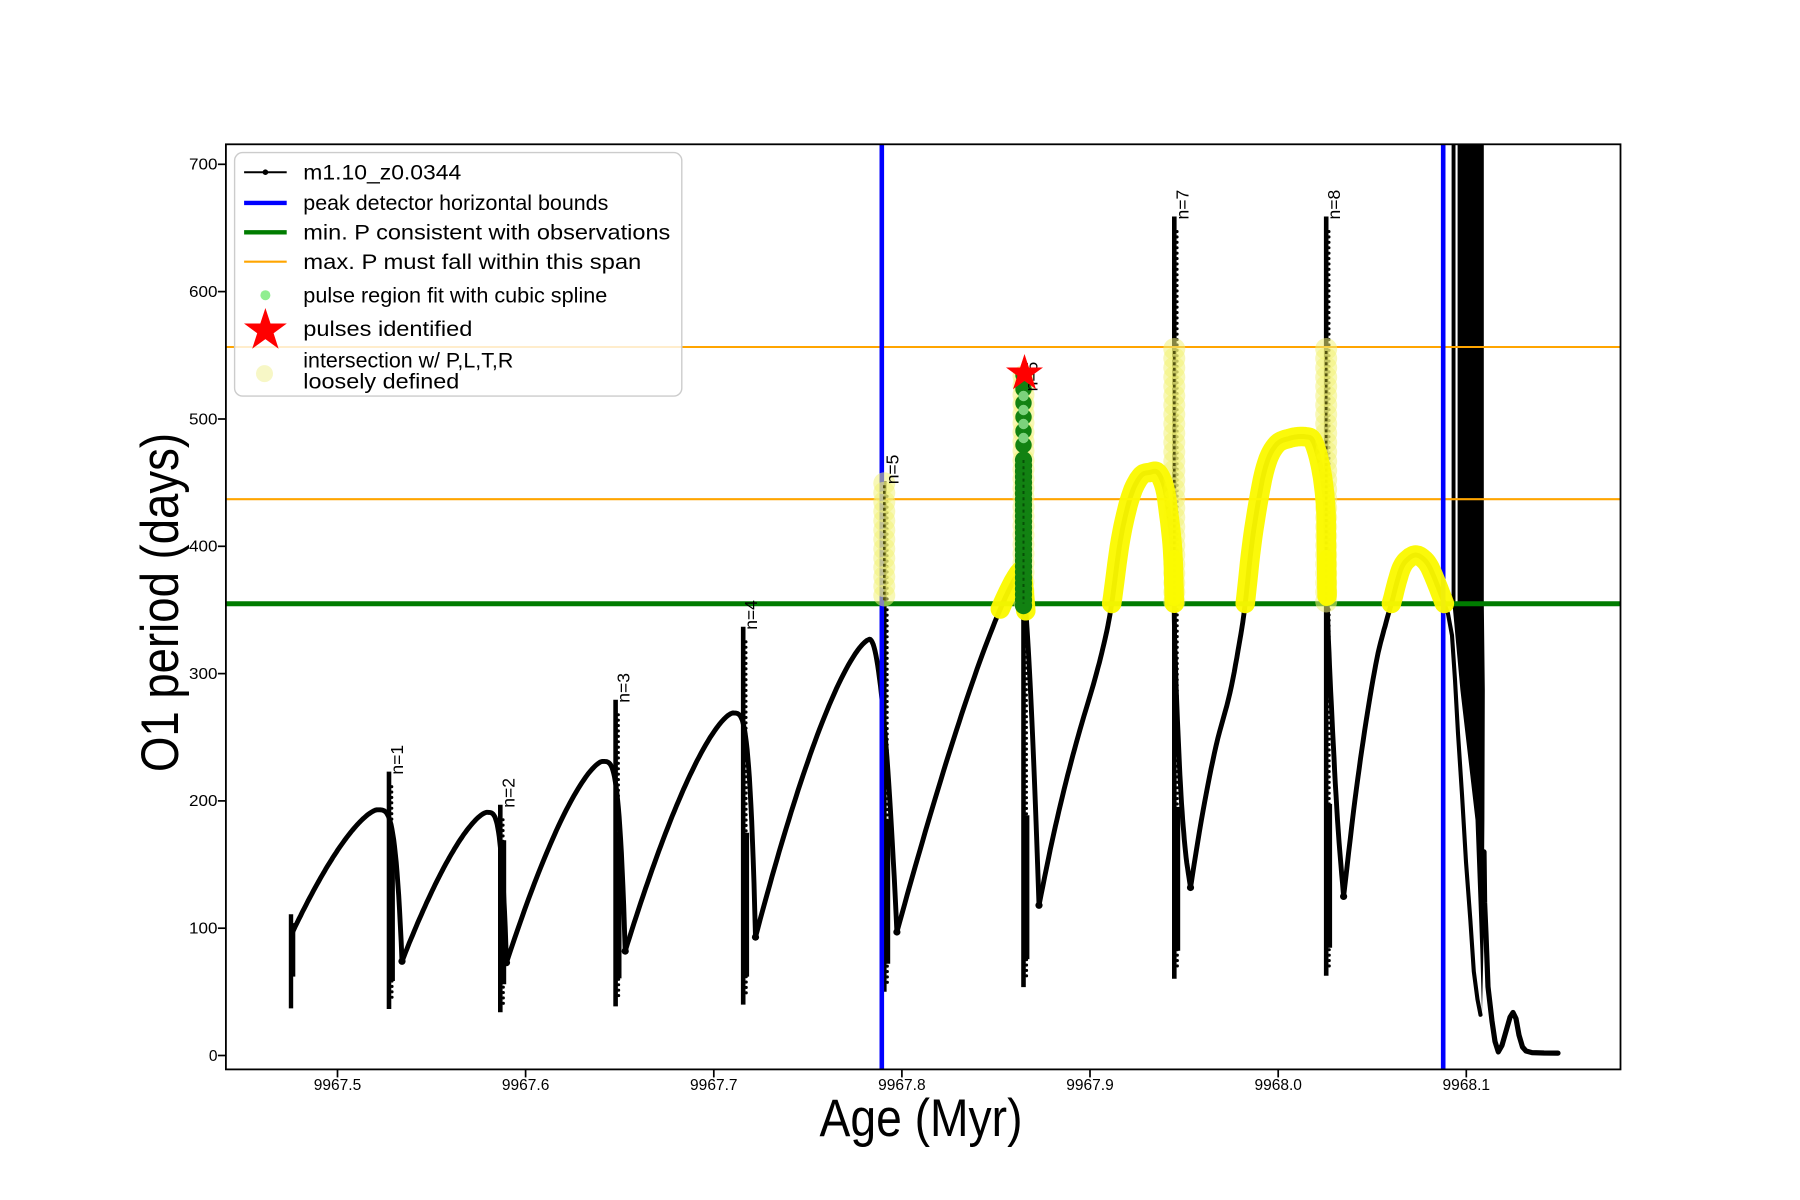 The width and height of the screenshot is (1800, 1200). I want to click on svg-text:max. P must fall within this s: max. P must fall within this span, so click(472, 262).